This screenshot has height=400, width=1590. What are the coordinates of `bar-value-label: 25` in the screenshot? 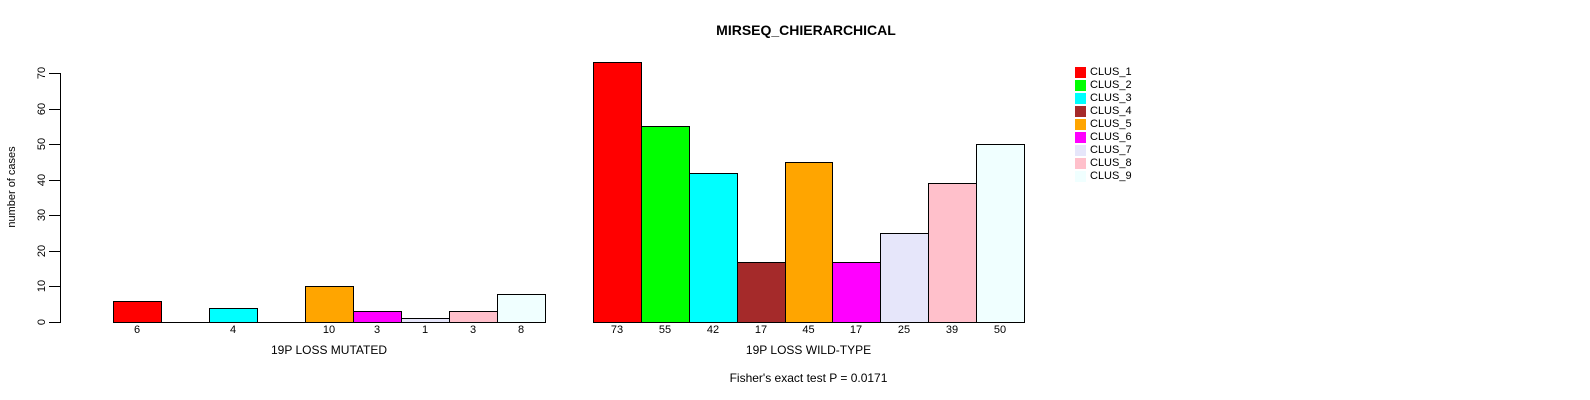 It's located at (904, 330).